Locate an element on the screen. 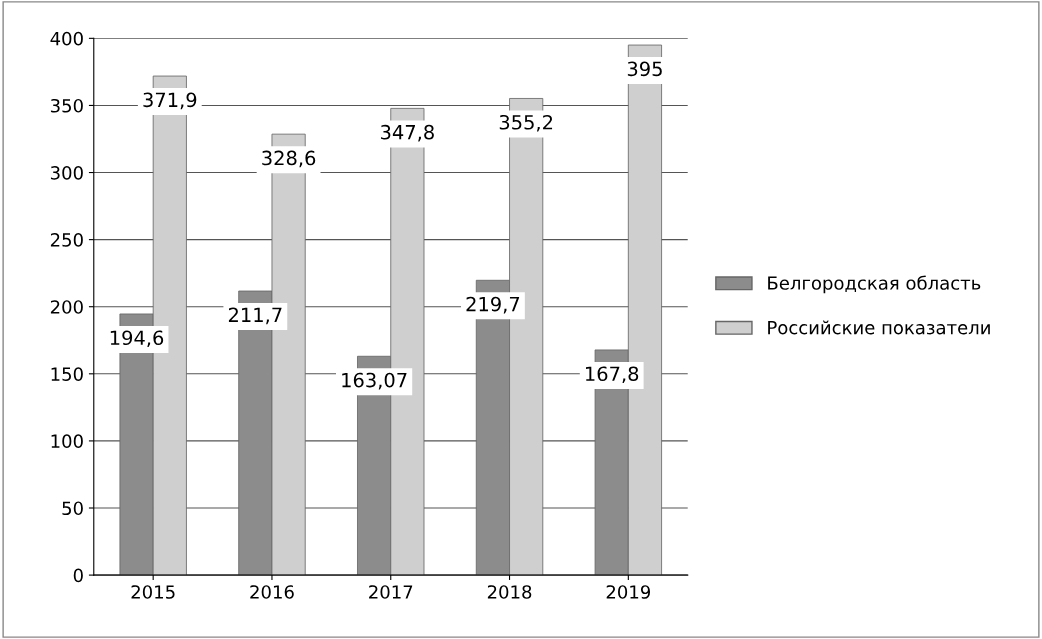 The height and width of the screenshot is (639, 1042). y-tick-label: 150 is located at coordinates (67, 374).